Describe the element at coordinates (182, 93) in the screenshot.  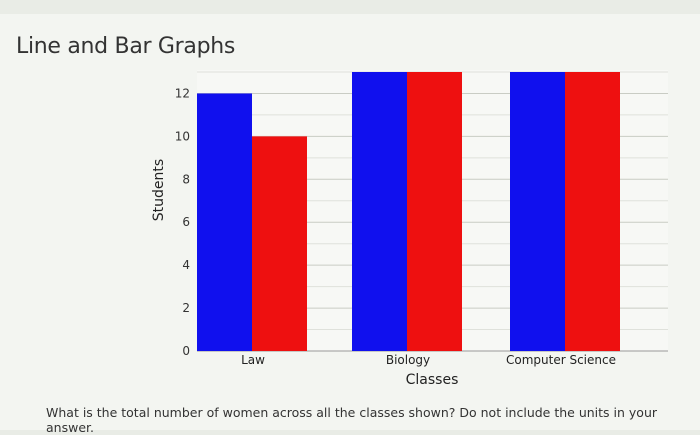
I see `y-tick-label: 12` at that location.